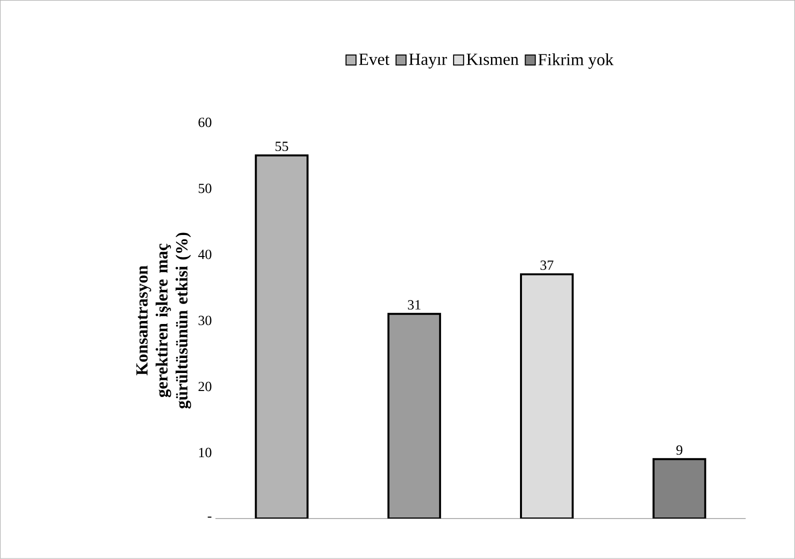 The image size is (795, 559). What do you see at coordinates (205, 453) in the screenshot?
I see `y-tick-label: 10` at bounding box center [205, 453].